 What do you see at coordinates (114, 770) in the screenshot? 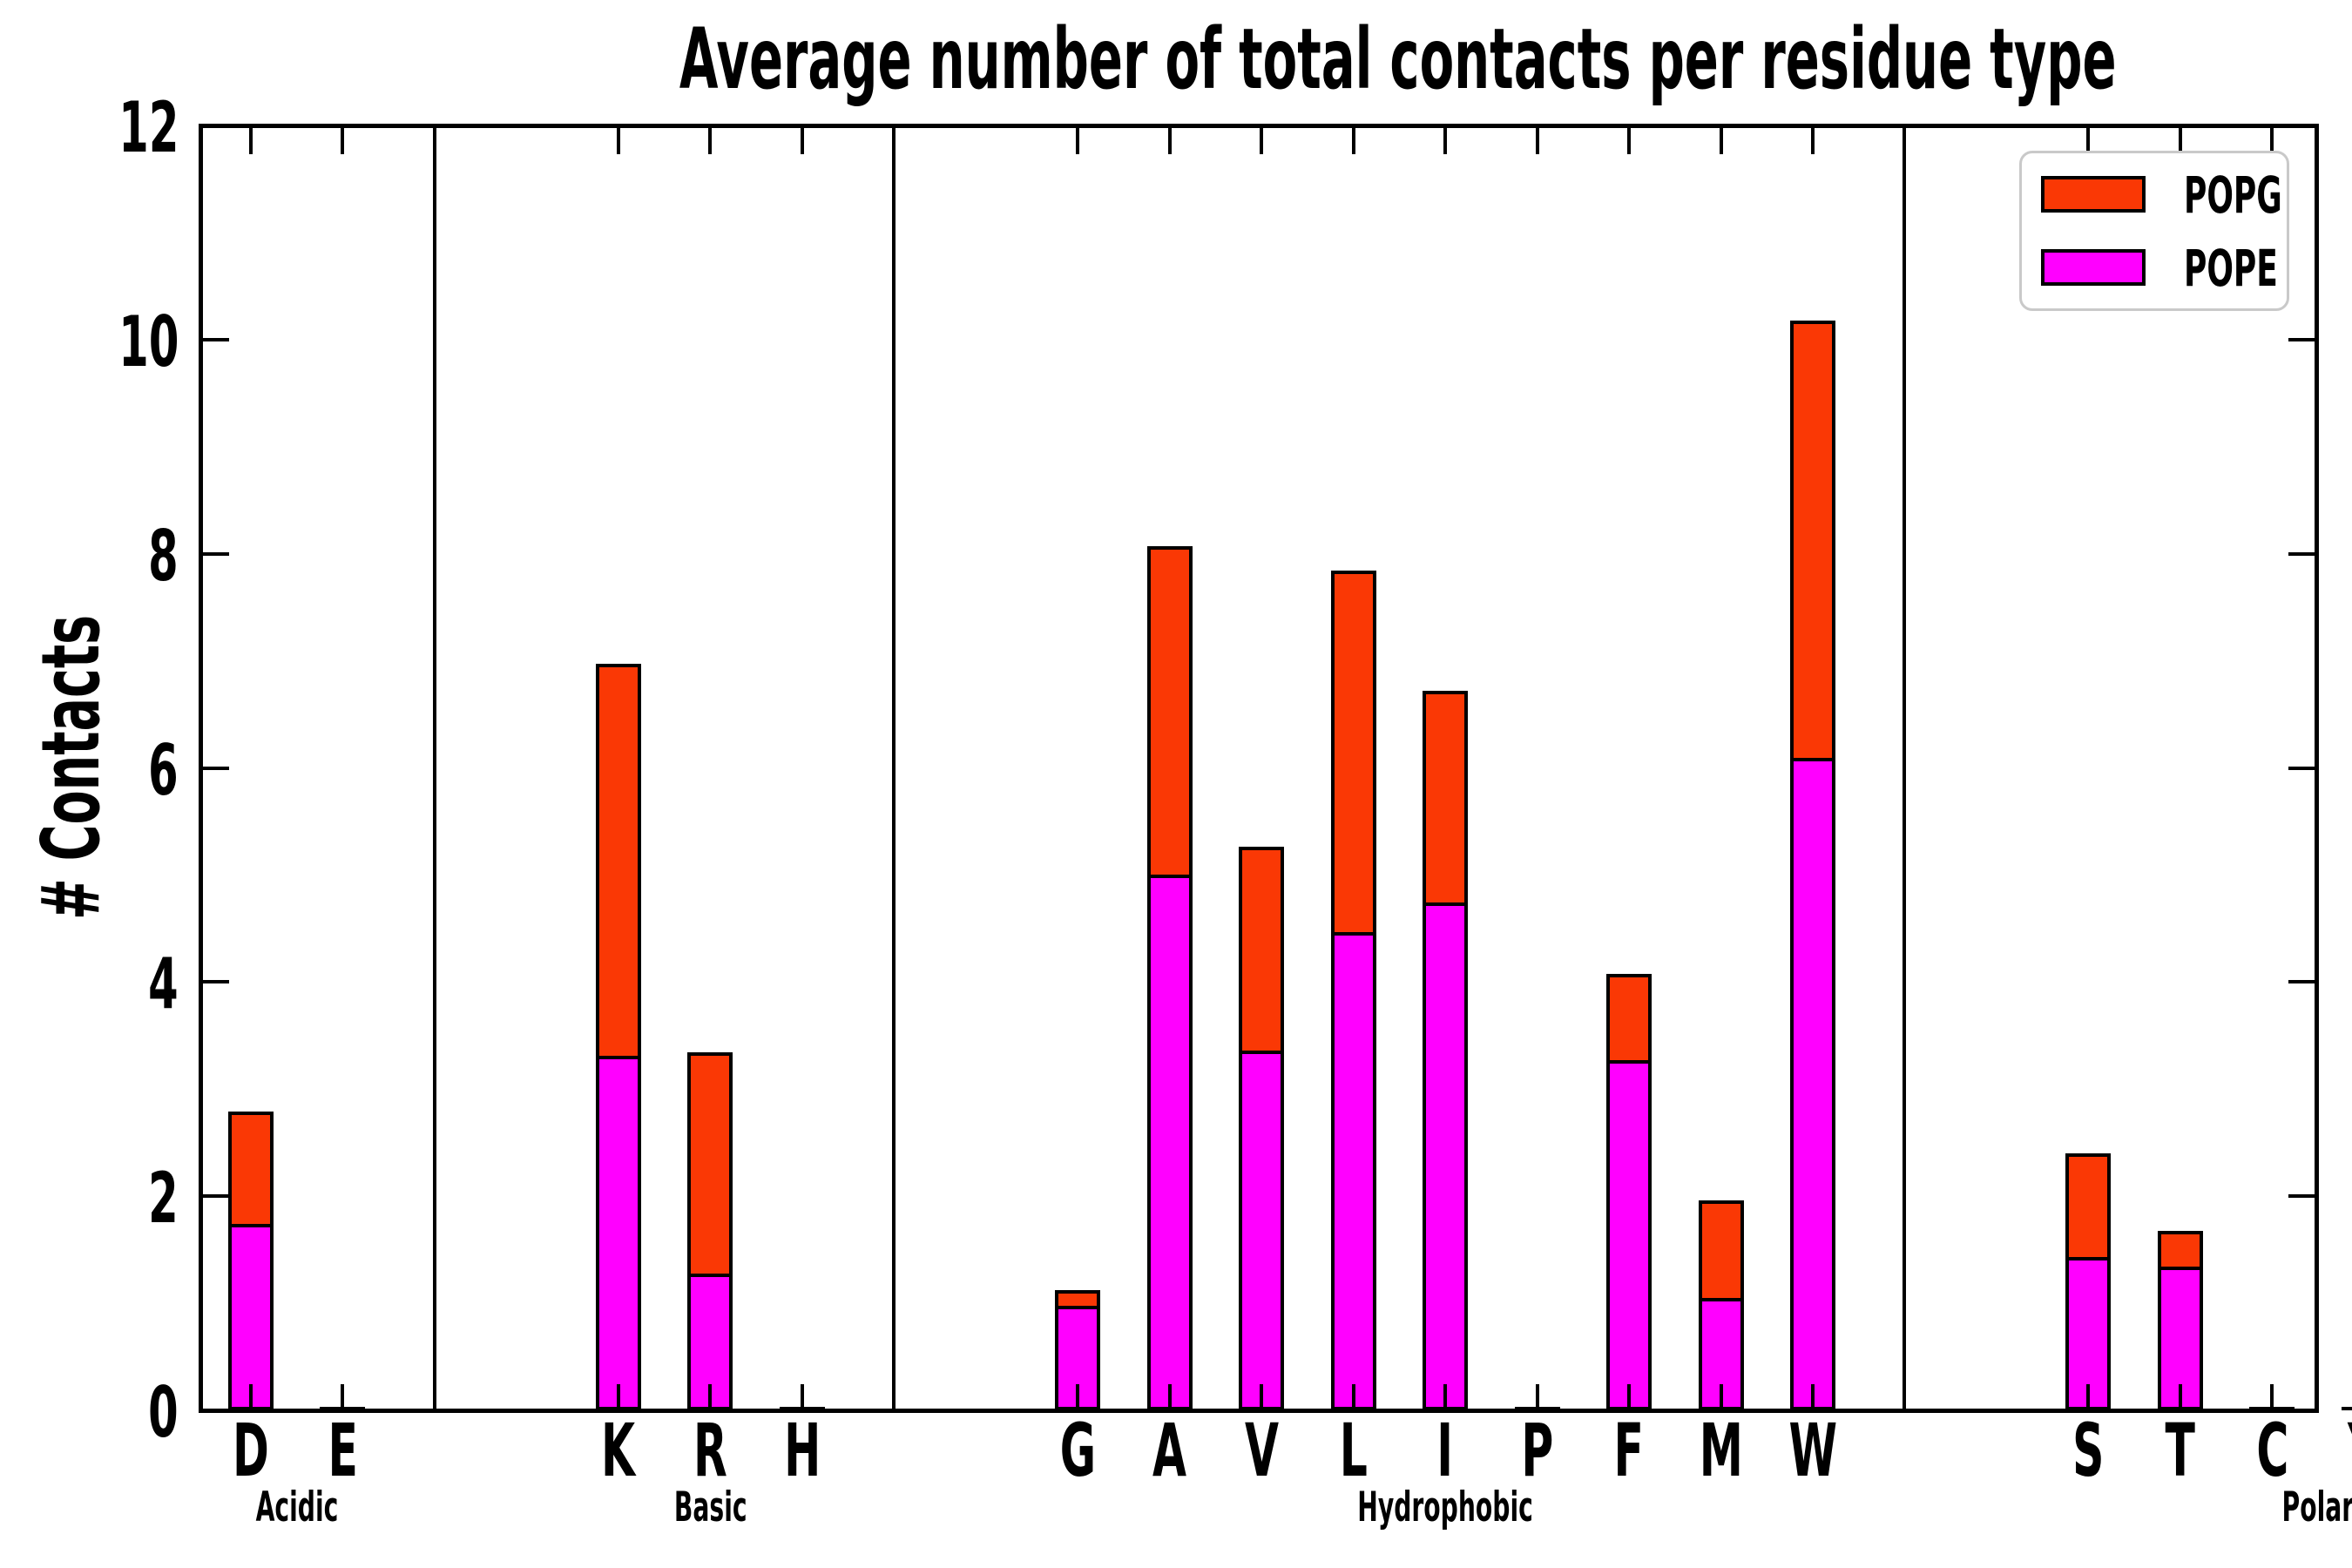
I see `y-tick-label-6: 6` at bounding box center [114, 770].